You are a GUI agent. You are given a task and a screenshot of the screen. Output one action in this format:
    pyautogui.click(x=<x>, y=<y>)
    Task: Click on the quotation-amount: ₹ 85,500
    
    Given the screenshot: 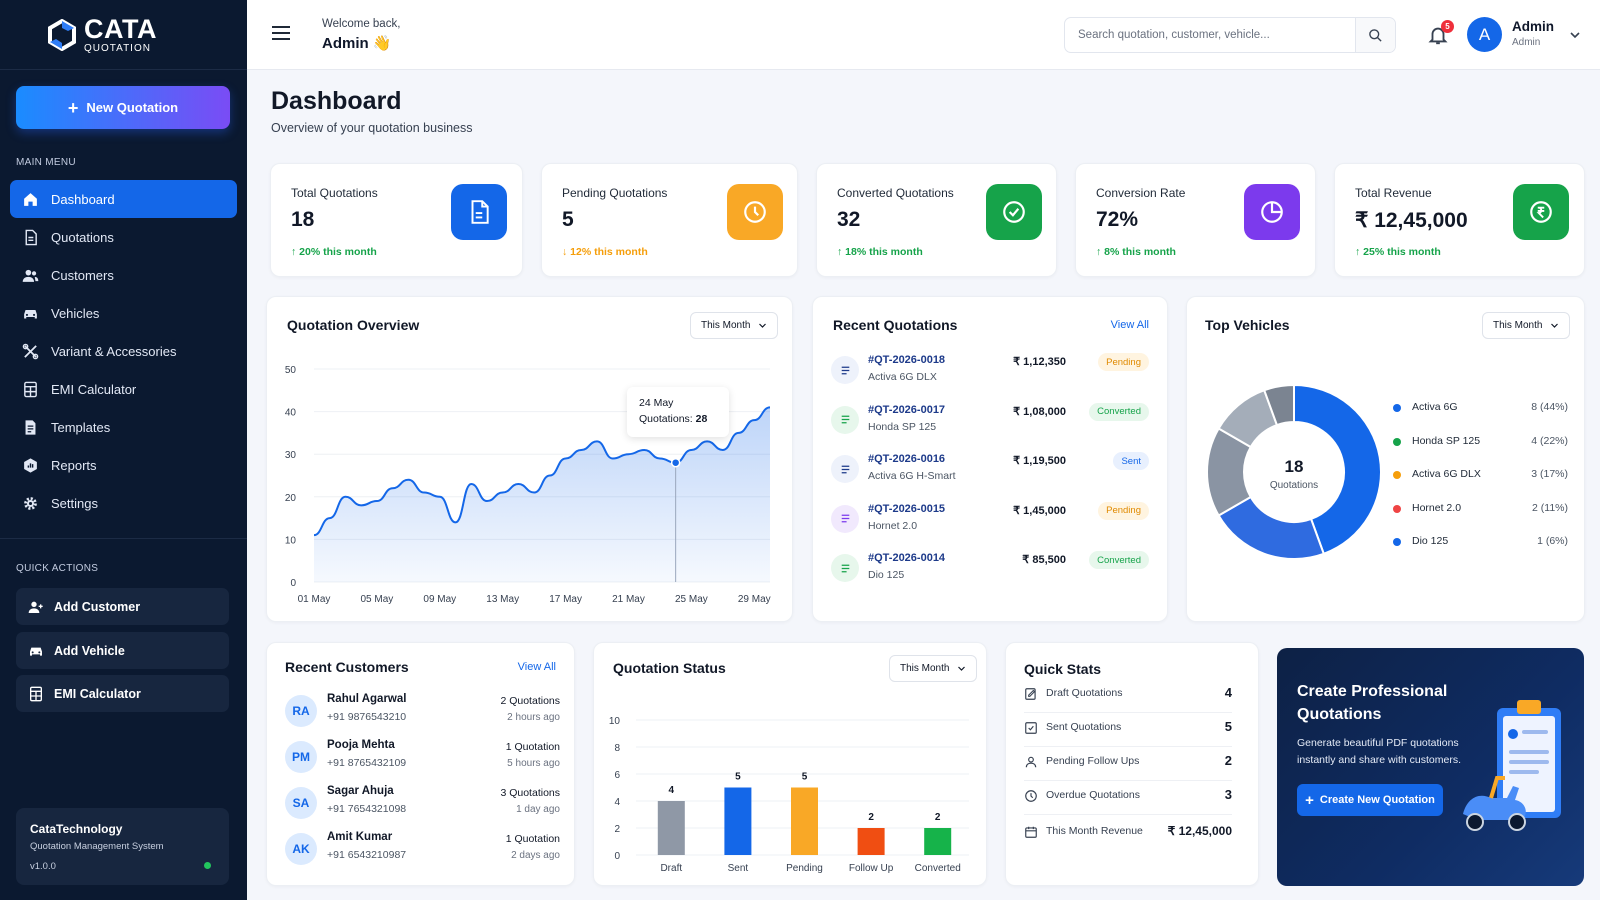 What is the action you would take?
    pyautogui.click(x=1044, y=560)
    